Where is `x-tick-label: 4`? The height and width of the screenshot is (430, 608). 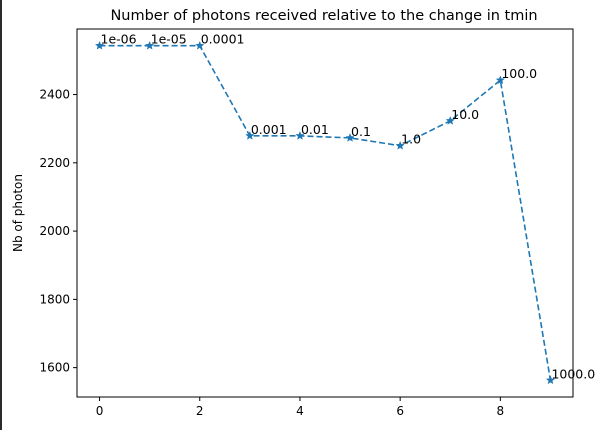 x-tick-label: 4 is located at coordinates (300, 411).